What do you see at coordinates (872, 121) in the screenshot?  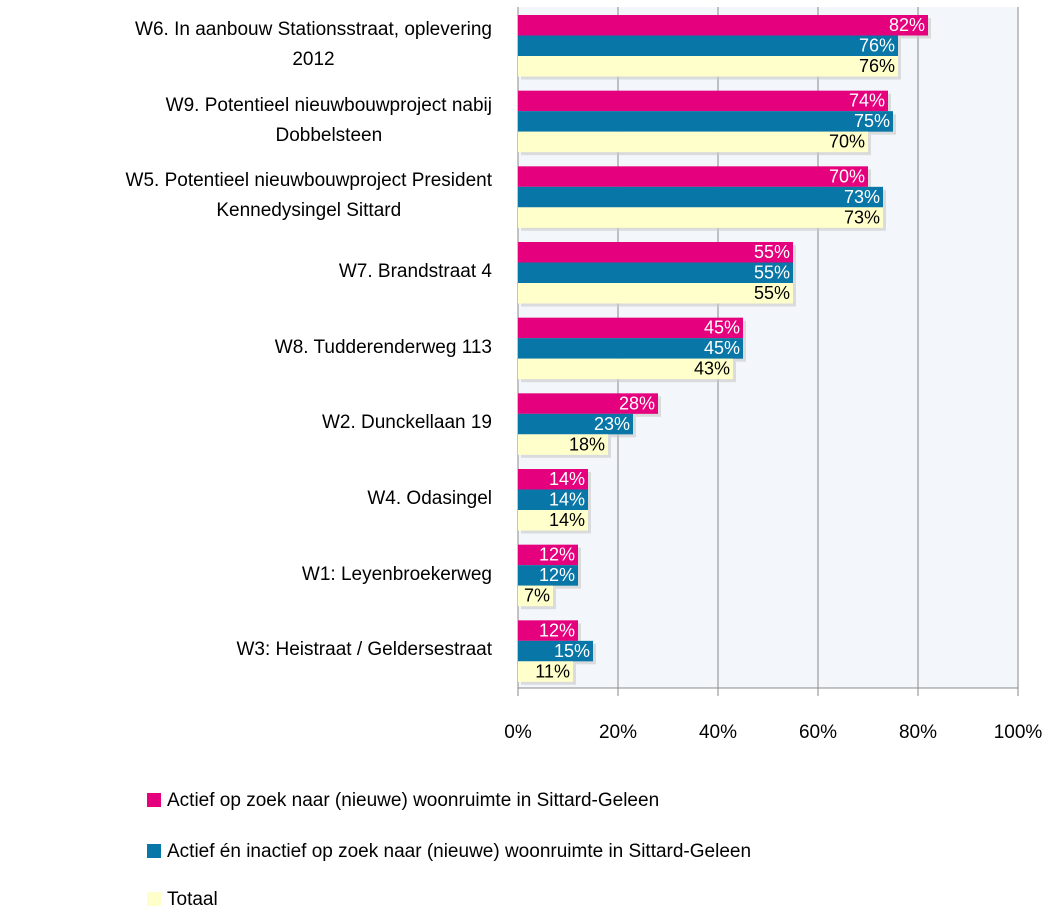 I see `value-label: 75%` at bounding box center [872, 121].